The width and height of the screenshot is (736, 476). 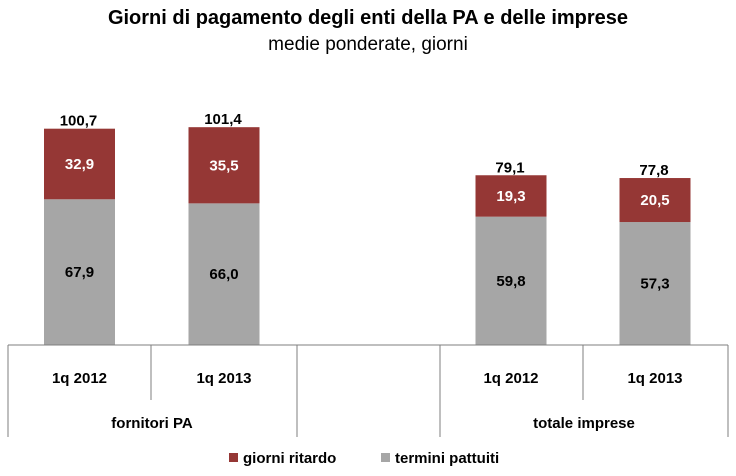 I want to click on legend: giorni ritardo termini pattuiti, so click(x=364, y=458).